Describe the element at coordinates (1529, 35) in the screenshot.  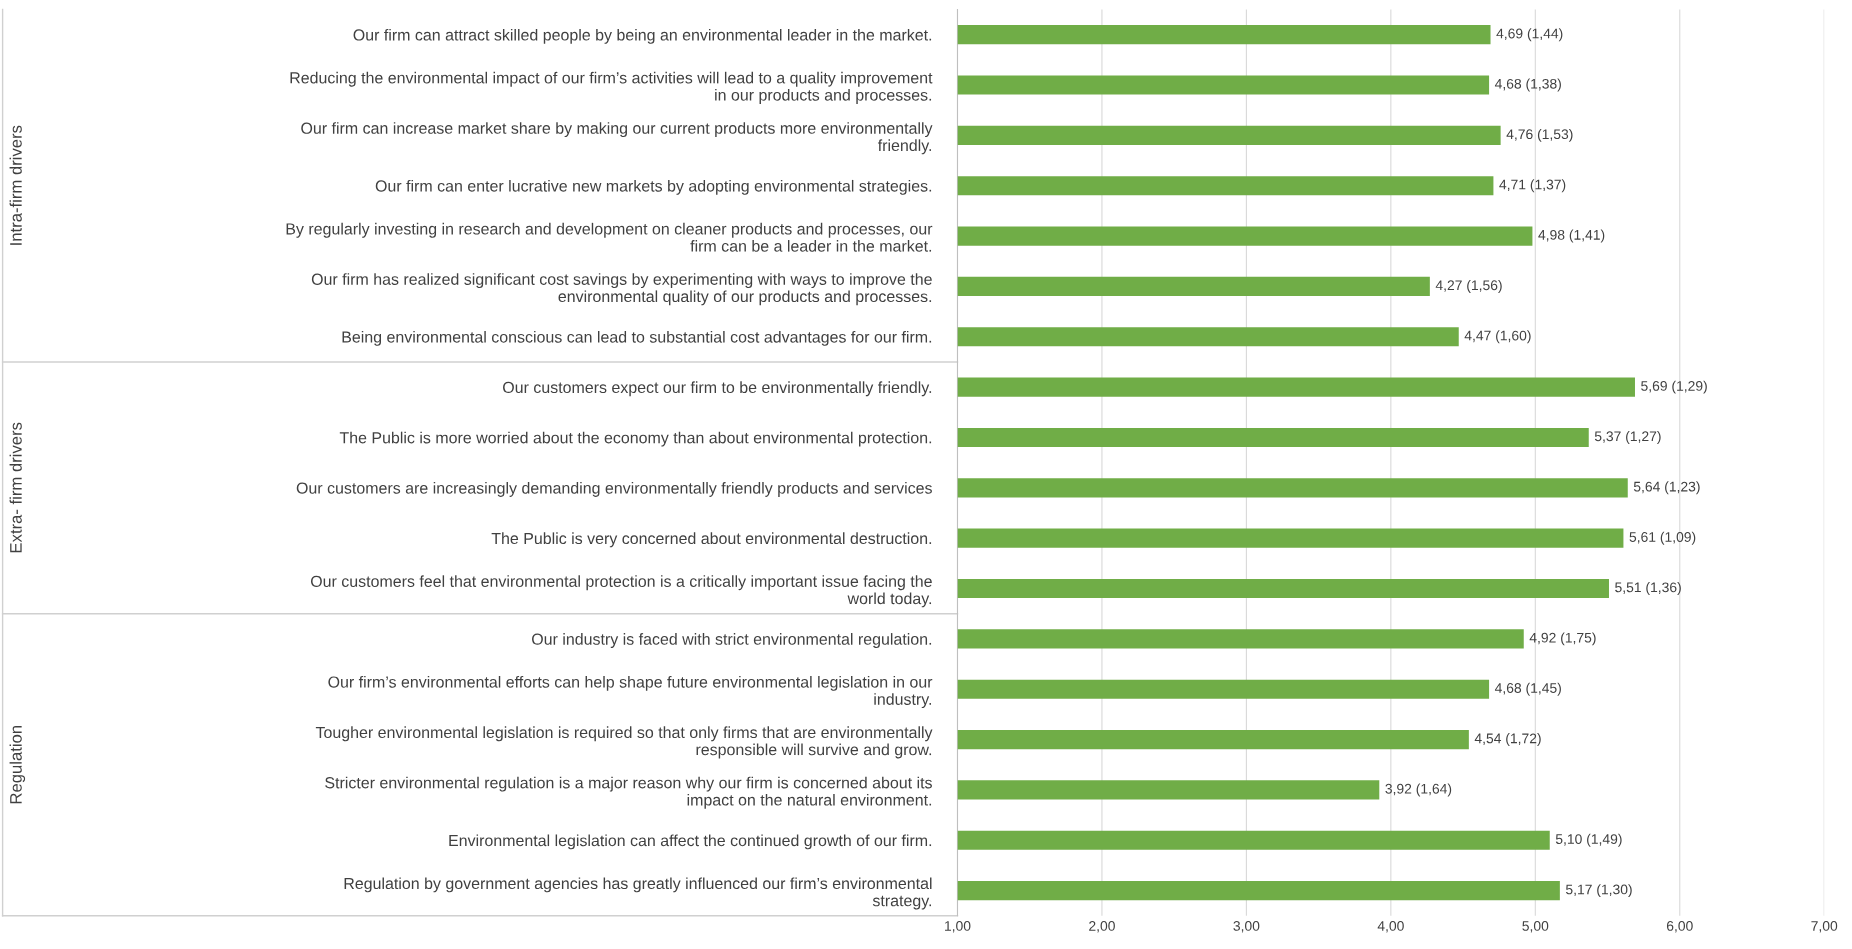
I see `data-label: 4,69 (1,44)` at that location.